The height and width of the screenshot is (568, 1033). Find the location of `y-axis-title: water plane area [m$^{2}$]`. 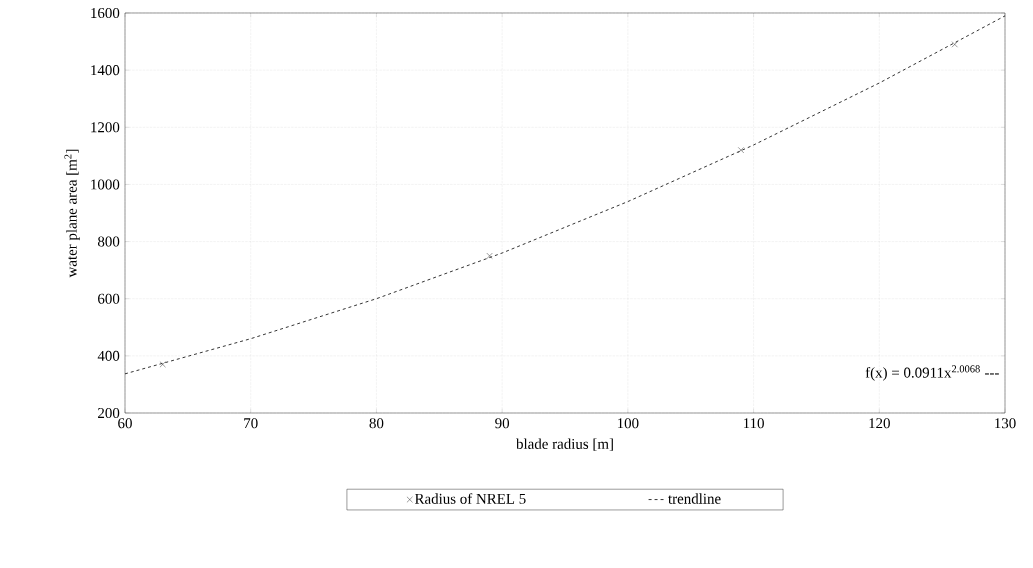

y-axis-title: water plane area [m$^{2}$] is located at coordinates (72, 213).